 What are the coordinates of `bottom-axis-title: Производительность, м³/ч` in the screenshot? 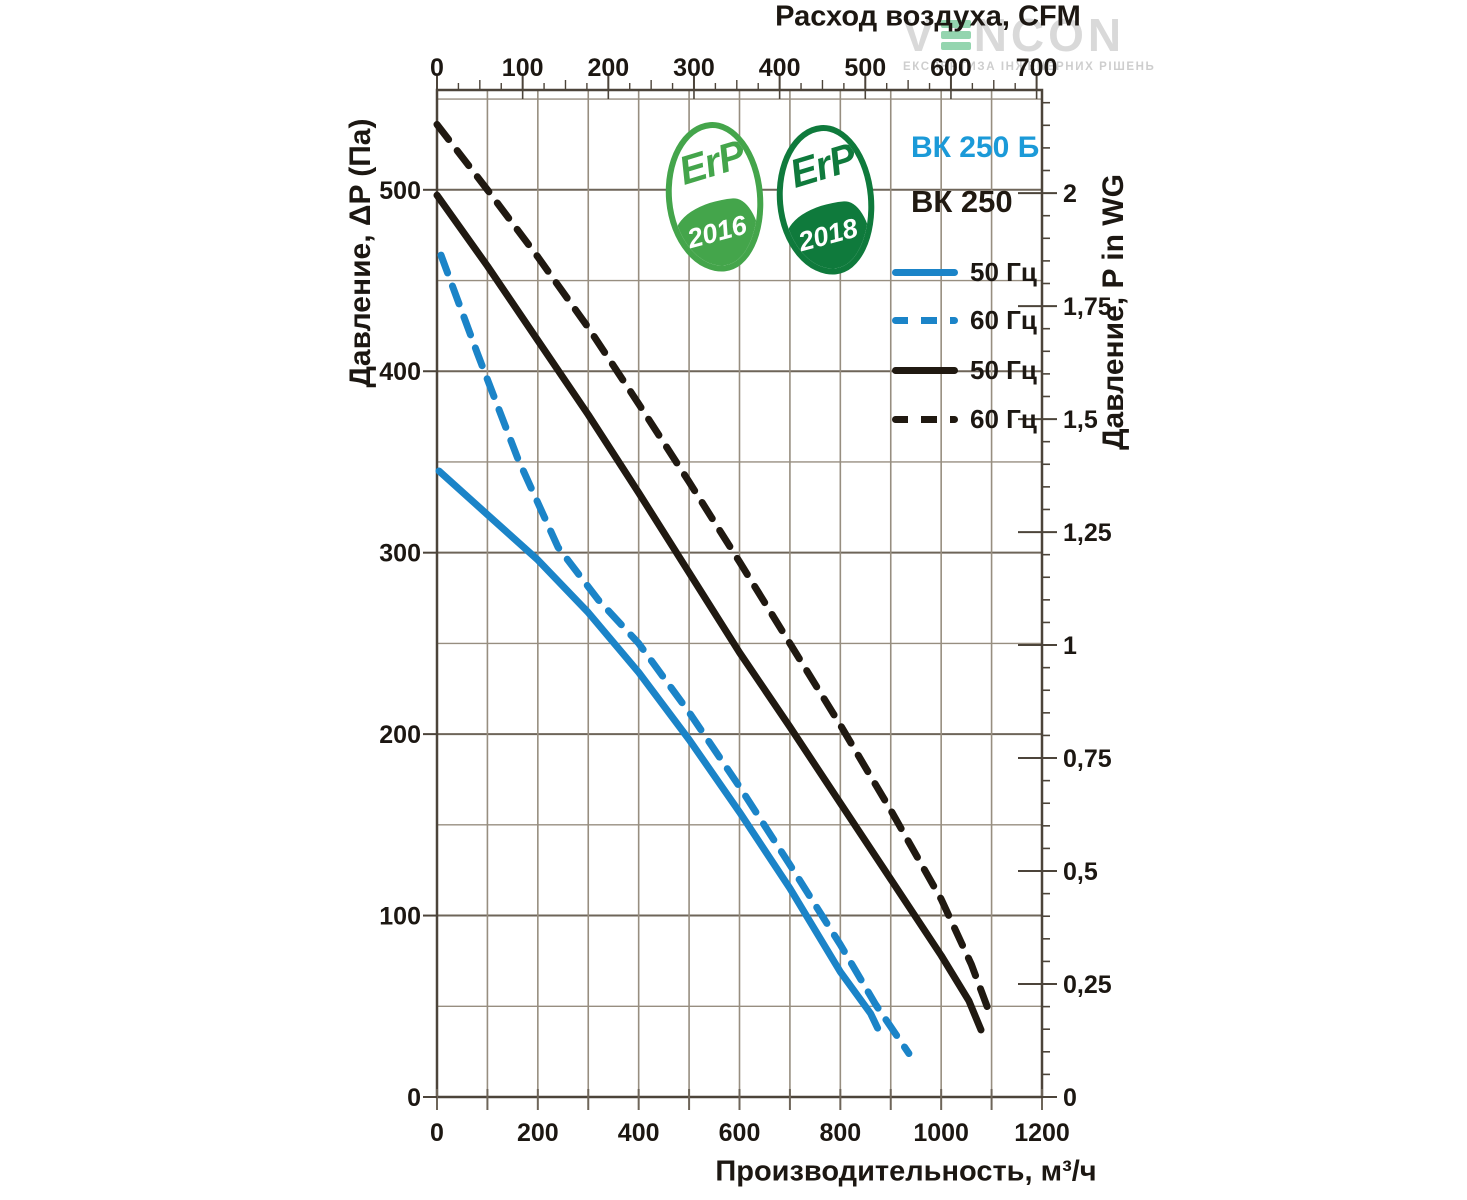 It's located at (906, 1171).